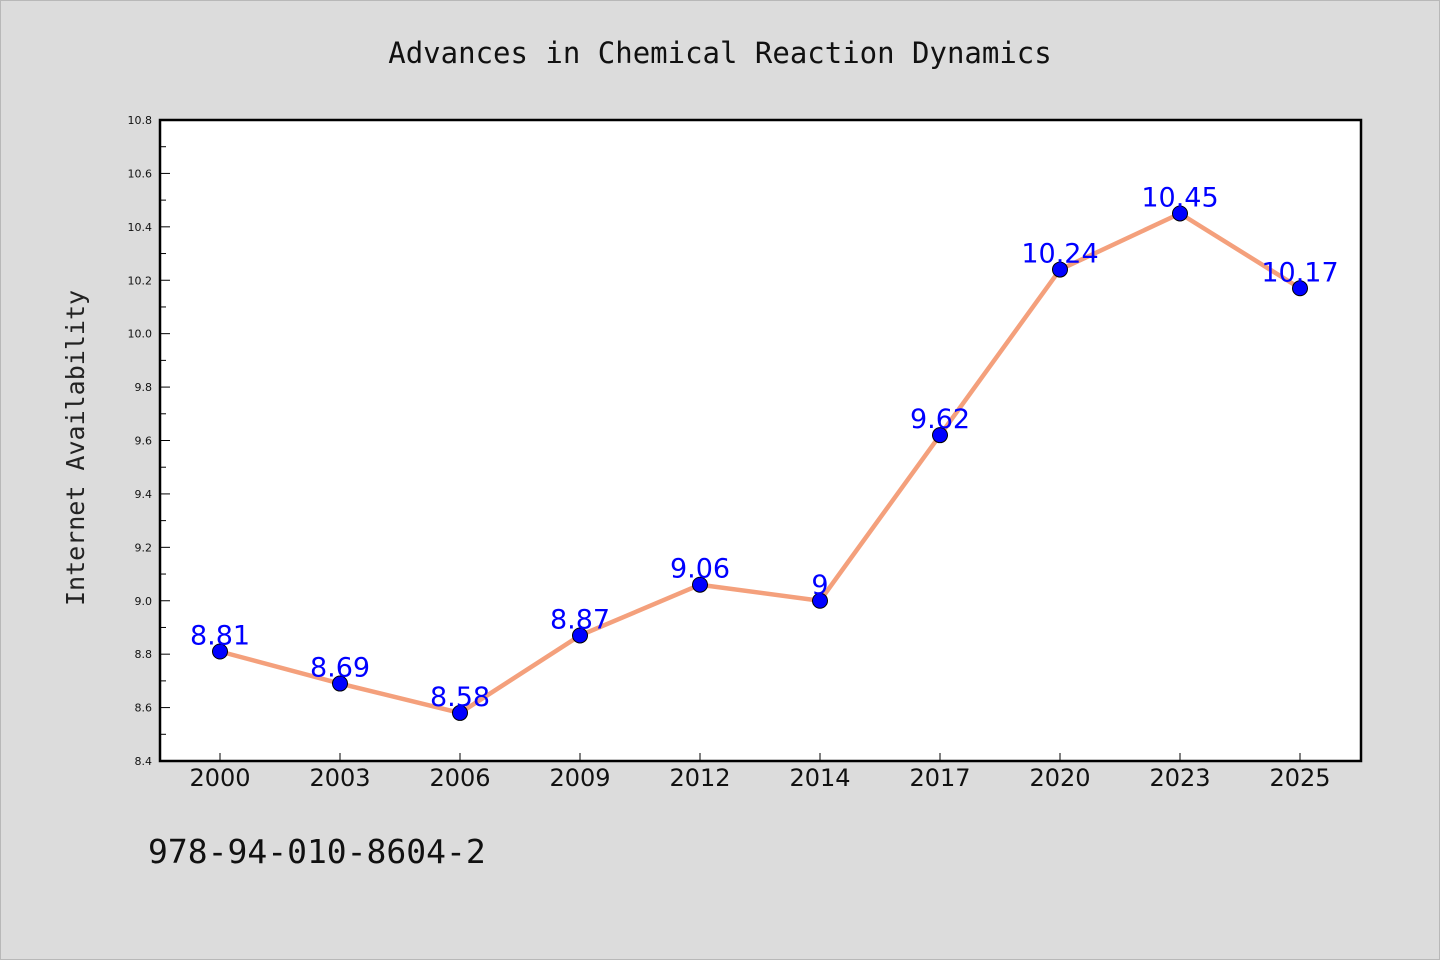 The height and width of the screenshot is (960, 1440). I want to click on y-tick-label: 8.6, so click(144, 708).